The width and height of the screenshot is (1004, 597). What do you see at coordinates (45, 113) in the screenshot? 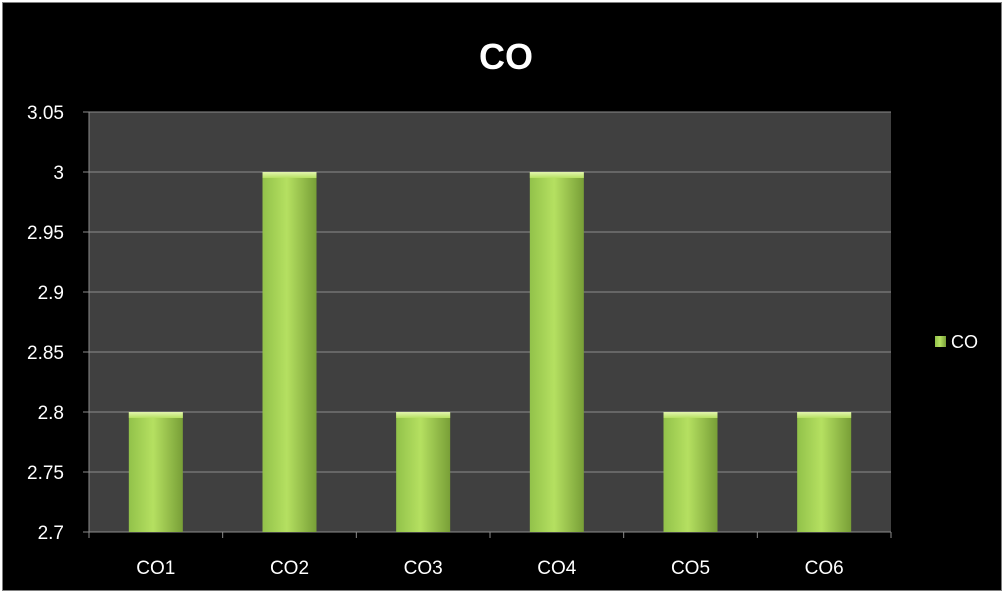
I see `y-tick-label: 3.05` at bounding box center [45, 113].